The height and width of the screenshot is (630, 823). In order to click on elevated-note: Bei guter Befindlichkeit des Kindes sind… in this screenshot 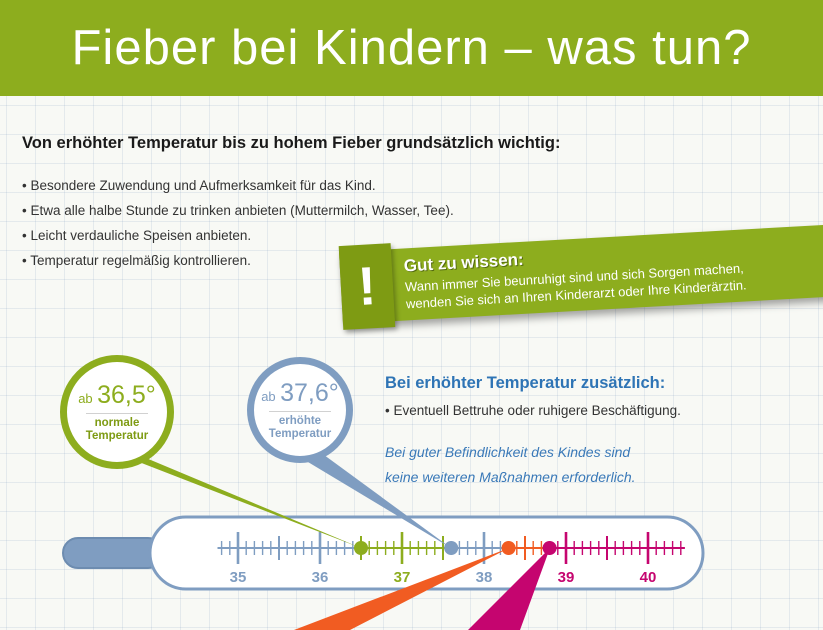, I will do `click(590, 465)`.